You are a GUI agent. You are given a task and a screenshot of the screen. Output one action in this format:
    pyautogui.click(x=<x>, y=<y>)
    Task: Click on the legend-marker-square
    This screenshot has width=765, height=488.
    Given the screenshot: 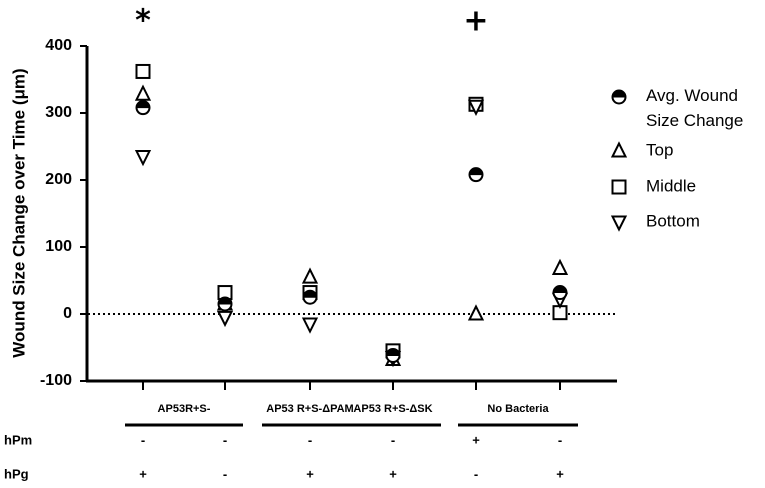 What is the action you would take?
    pyautogui.click(x=619, y=187)
    